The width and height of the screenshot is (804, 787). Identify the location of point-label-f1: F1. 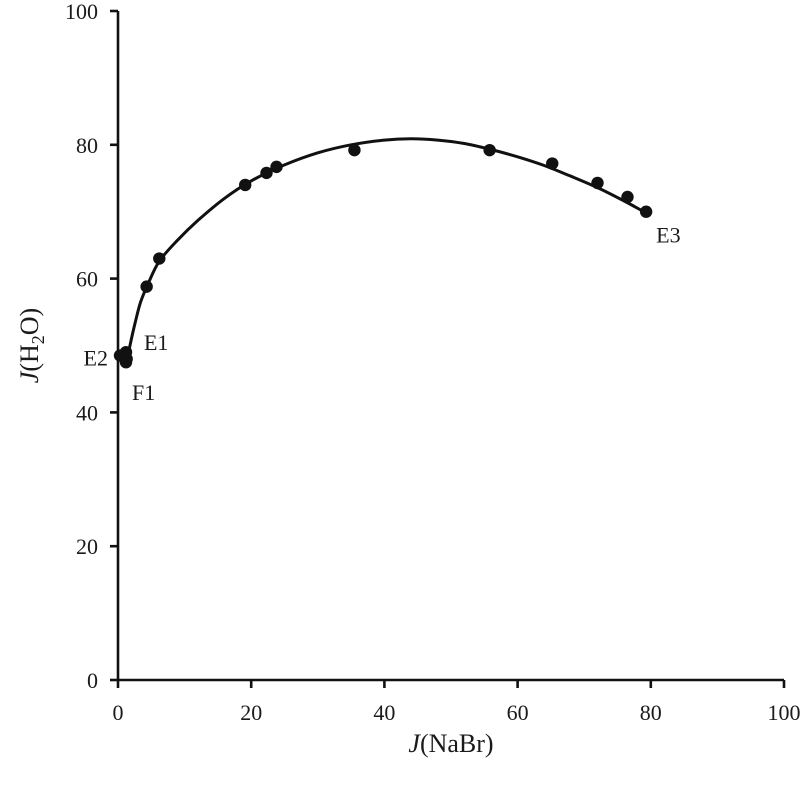
(143, 392).